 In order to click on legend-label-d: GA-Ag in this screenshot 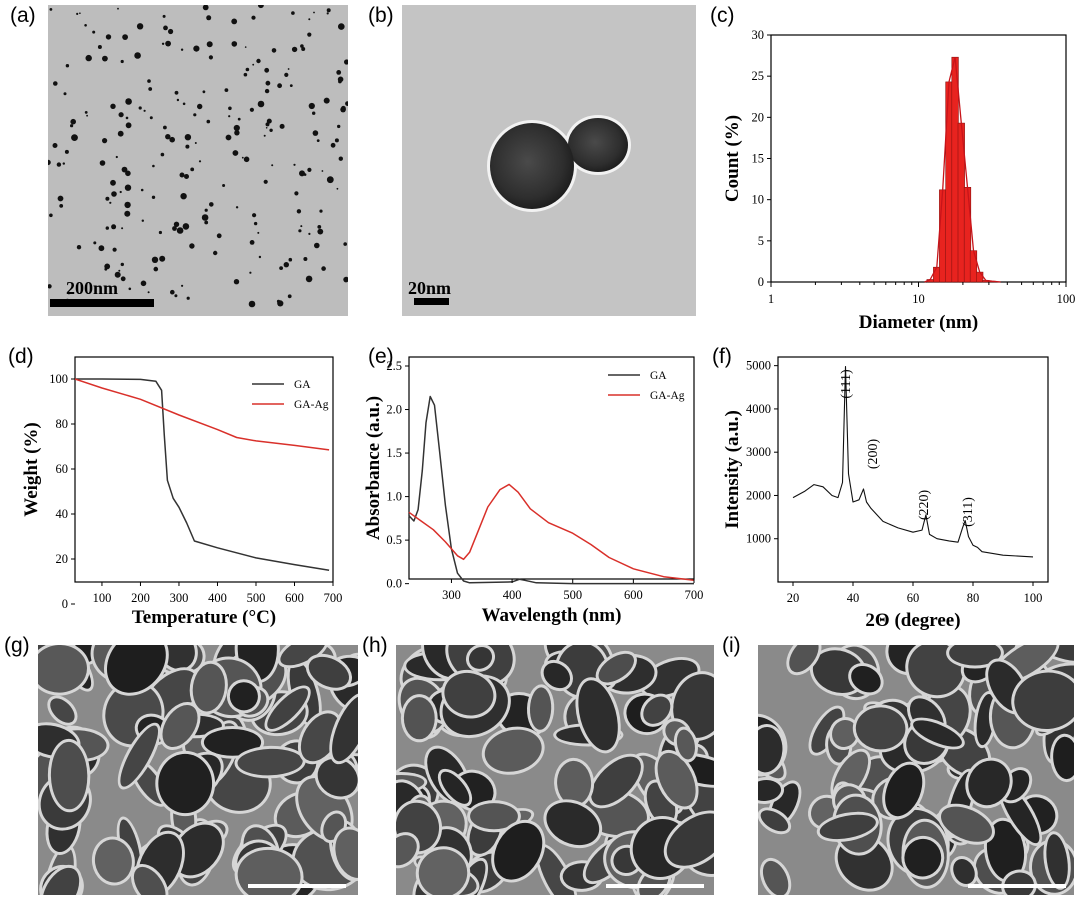, I will do `click(311, 405)`.